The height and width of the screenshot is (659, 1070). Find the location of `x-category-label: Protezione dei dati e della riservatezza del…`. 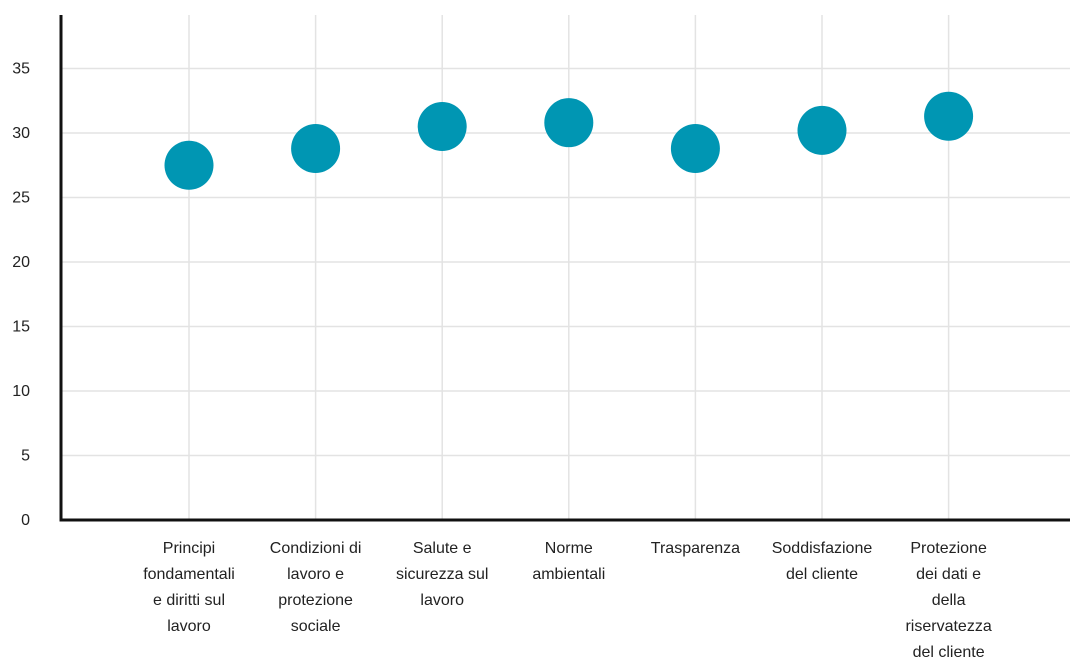

x-category-label: Protezione dei dati e della riservatezza del… is located at coordinates (948, 599).